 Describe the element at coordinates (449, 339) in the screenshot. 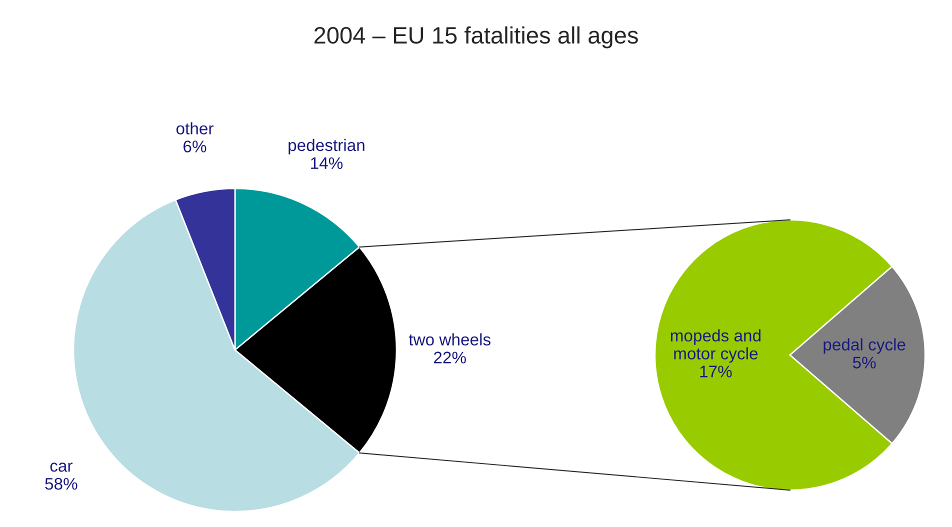

I see `slice-label: two wheels` at that location.